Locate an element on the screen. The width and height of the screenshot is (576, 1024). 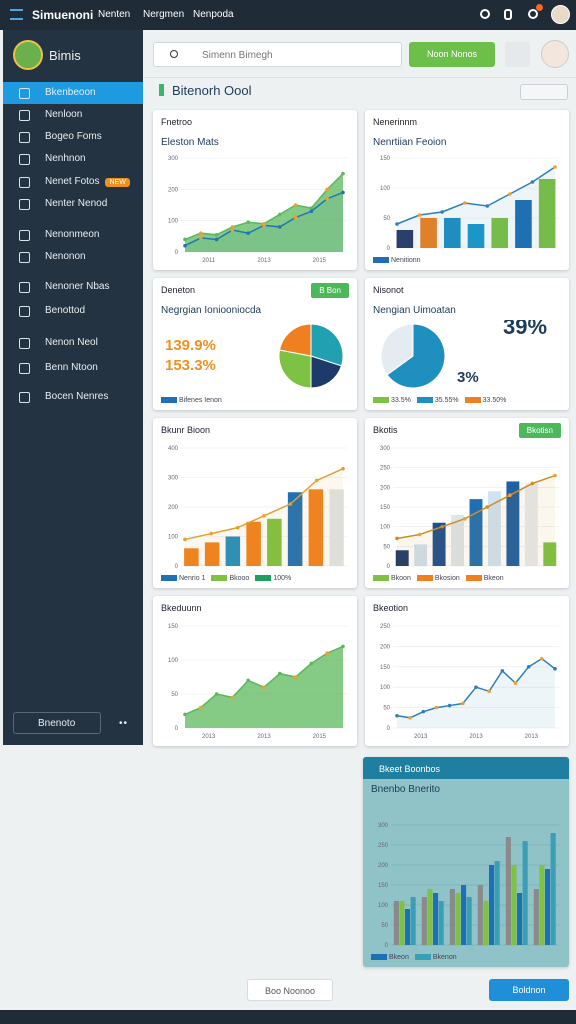
view-toggle is located at coordinates (544, 92).